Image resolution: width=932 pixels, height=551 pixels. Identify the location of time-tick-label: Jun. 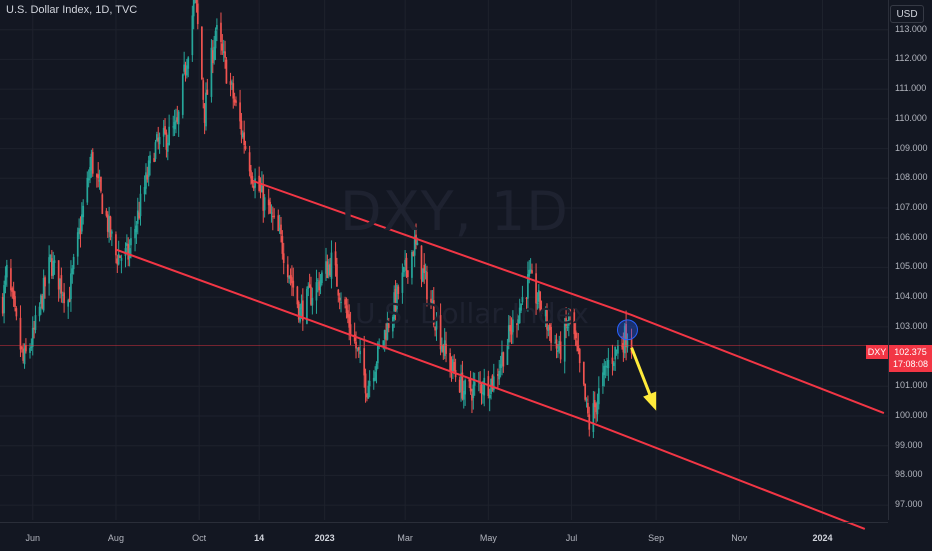
(32, 538).